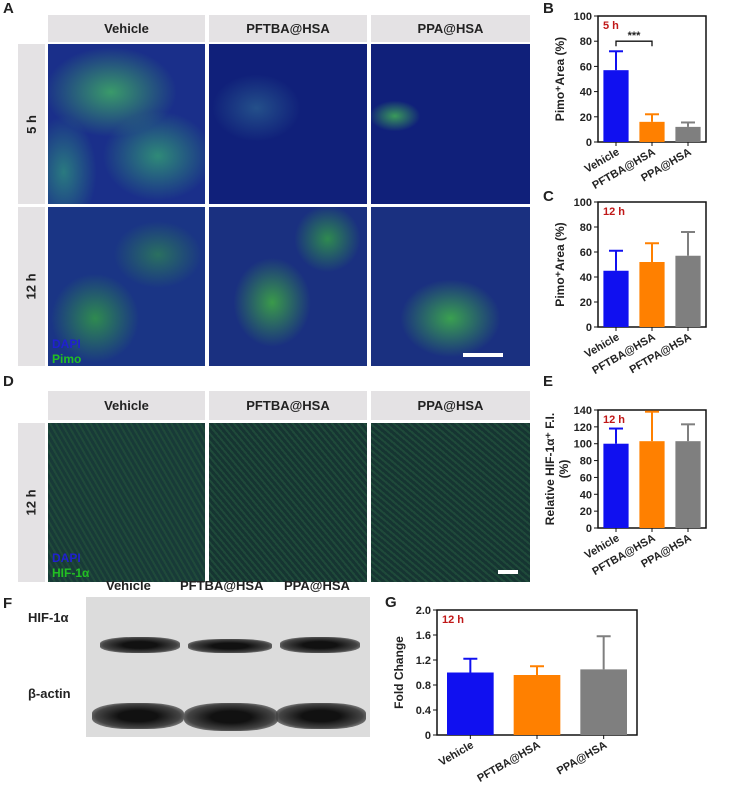  I want to click on blot-row-actin: β-actin, so click(49, 693).